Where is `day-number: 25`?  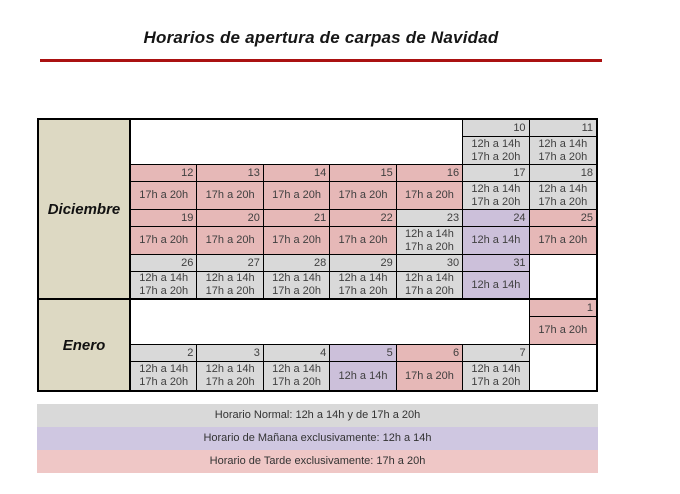 day-number: 25 is located at coordinates (562, 218).